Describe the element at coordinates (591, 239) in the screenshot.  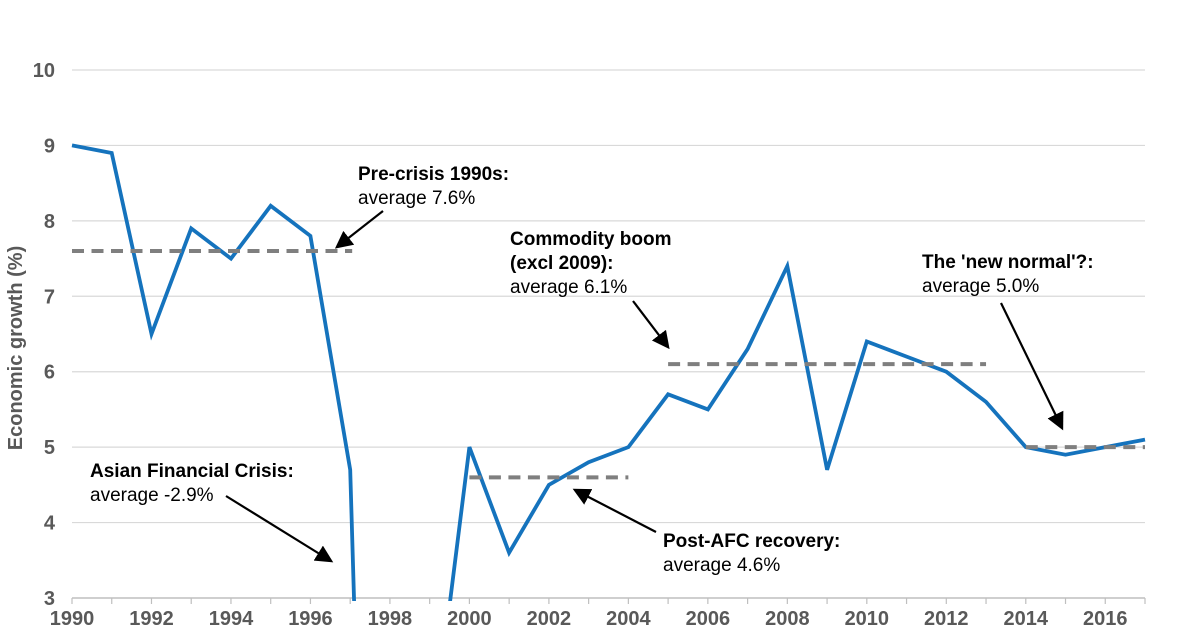
I see `annotation-label: Commodity boom` at that location.